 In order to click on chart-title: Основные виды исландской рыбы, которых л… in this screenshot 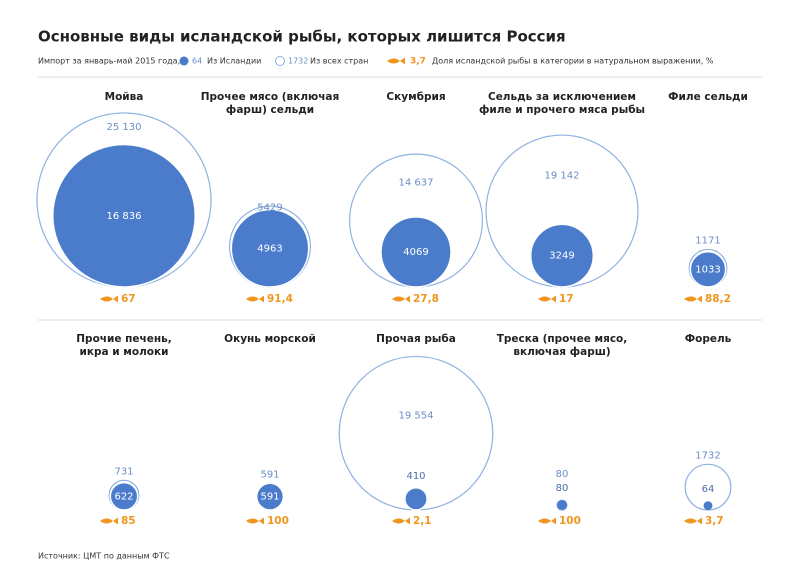, I will do `click(302, 37)`.